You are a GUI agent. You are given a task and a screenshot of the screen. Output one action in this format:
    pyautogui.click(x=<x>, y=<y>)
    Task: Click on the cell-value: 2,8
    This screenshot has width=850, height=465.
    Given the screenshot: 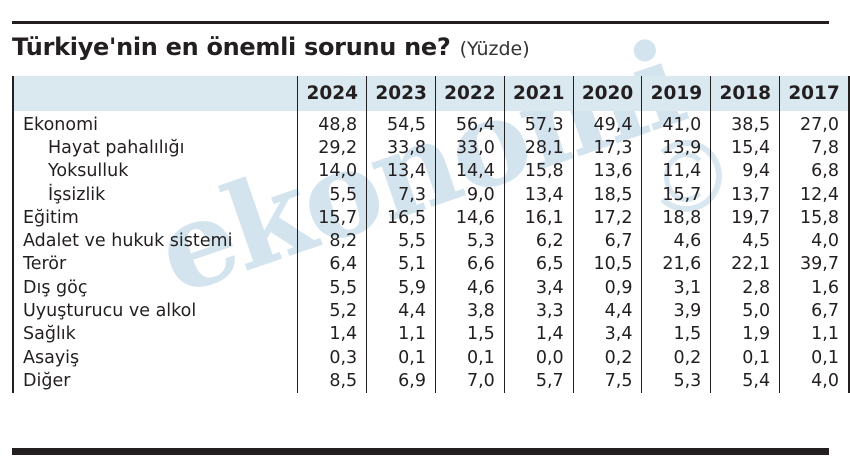 What is the action you would take?
    pyautogui.click(x=745, y=288)
    